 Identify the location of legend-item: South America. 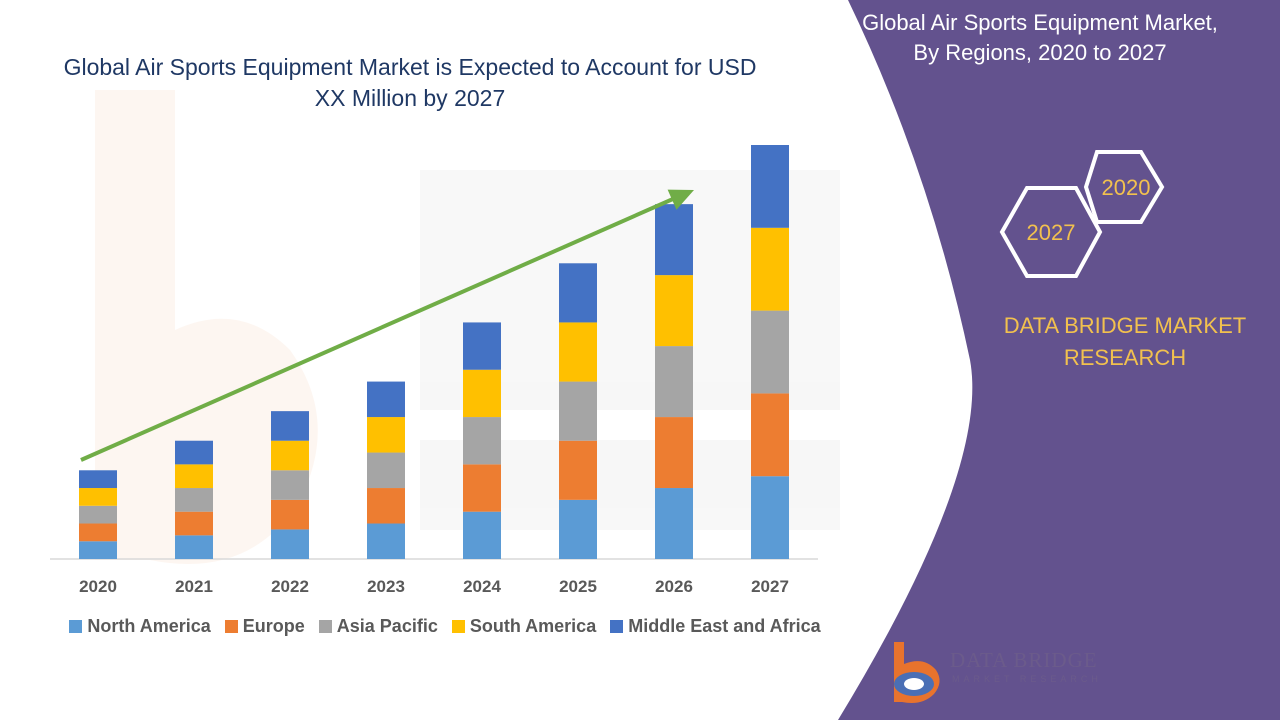
(524, 626).